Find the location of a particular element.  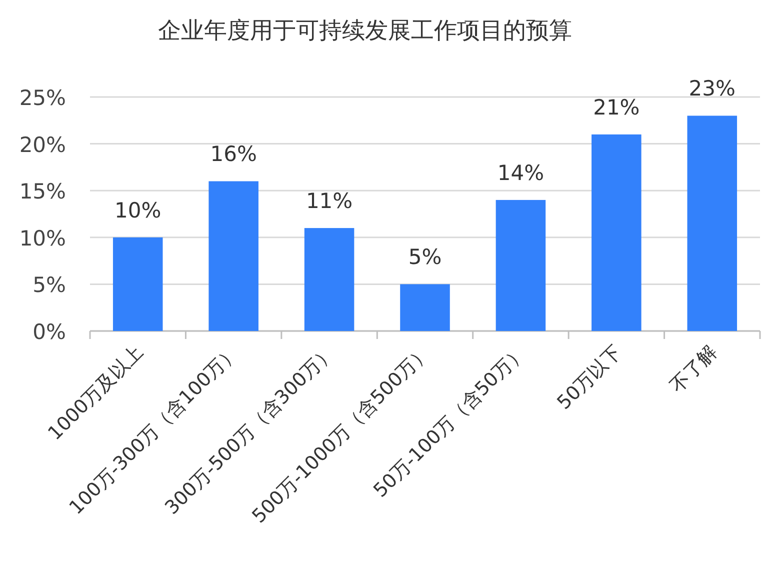

y-tick-label: 0% is located at coordinates (49, 332).